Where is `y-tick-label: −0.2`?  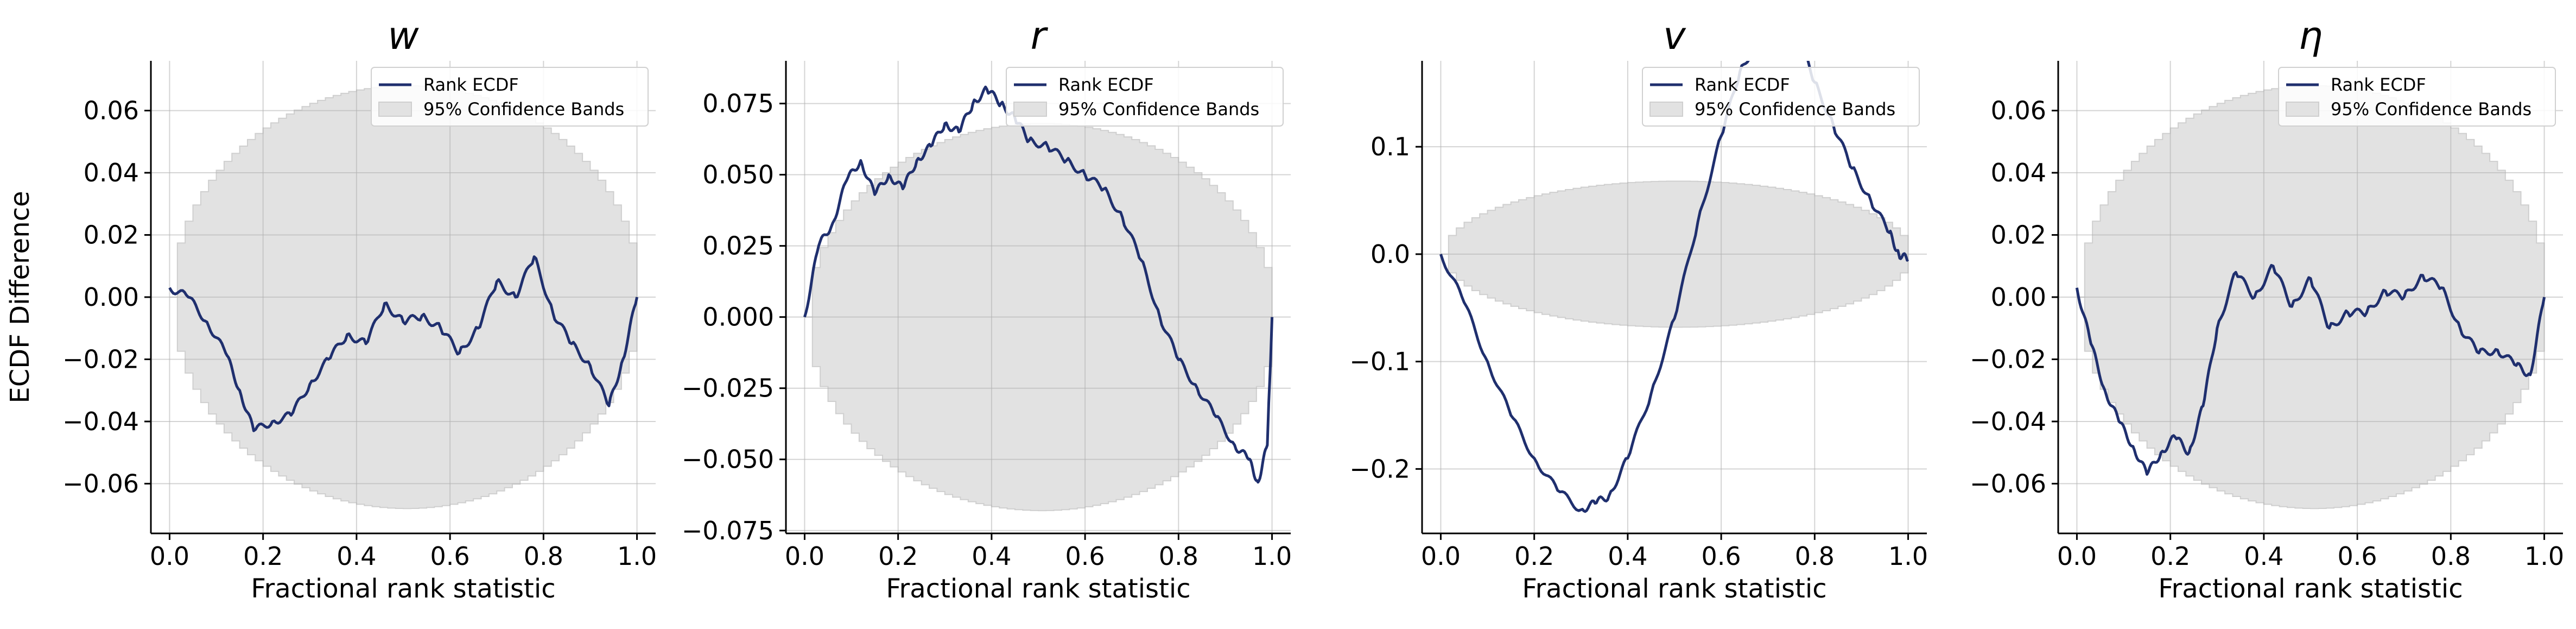
y-tick-label: −0.2 is located at coordinates (1379, 469).